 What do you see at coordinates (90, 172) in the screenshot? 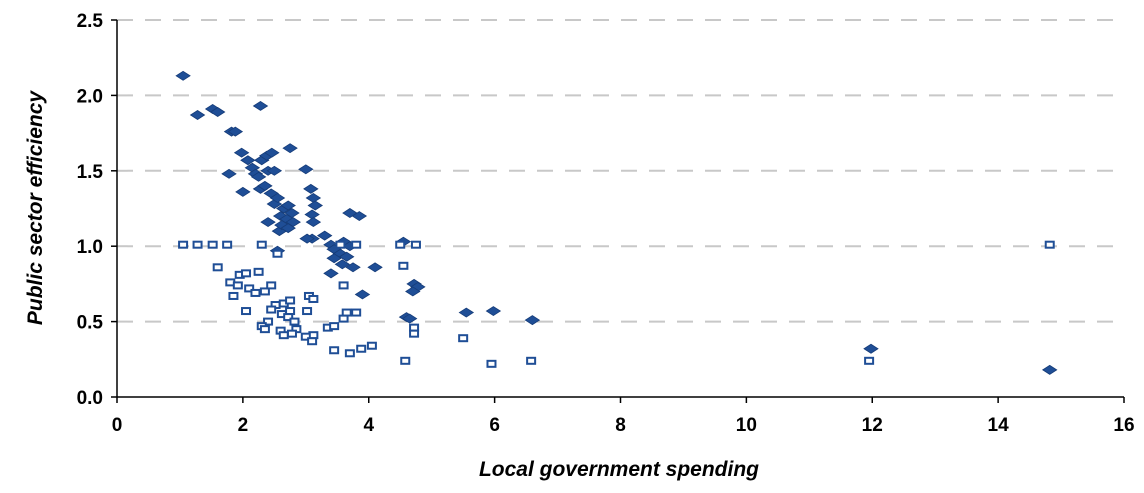
I see `y-tick-label: 1.5` at bounding box center [90, 172].